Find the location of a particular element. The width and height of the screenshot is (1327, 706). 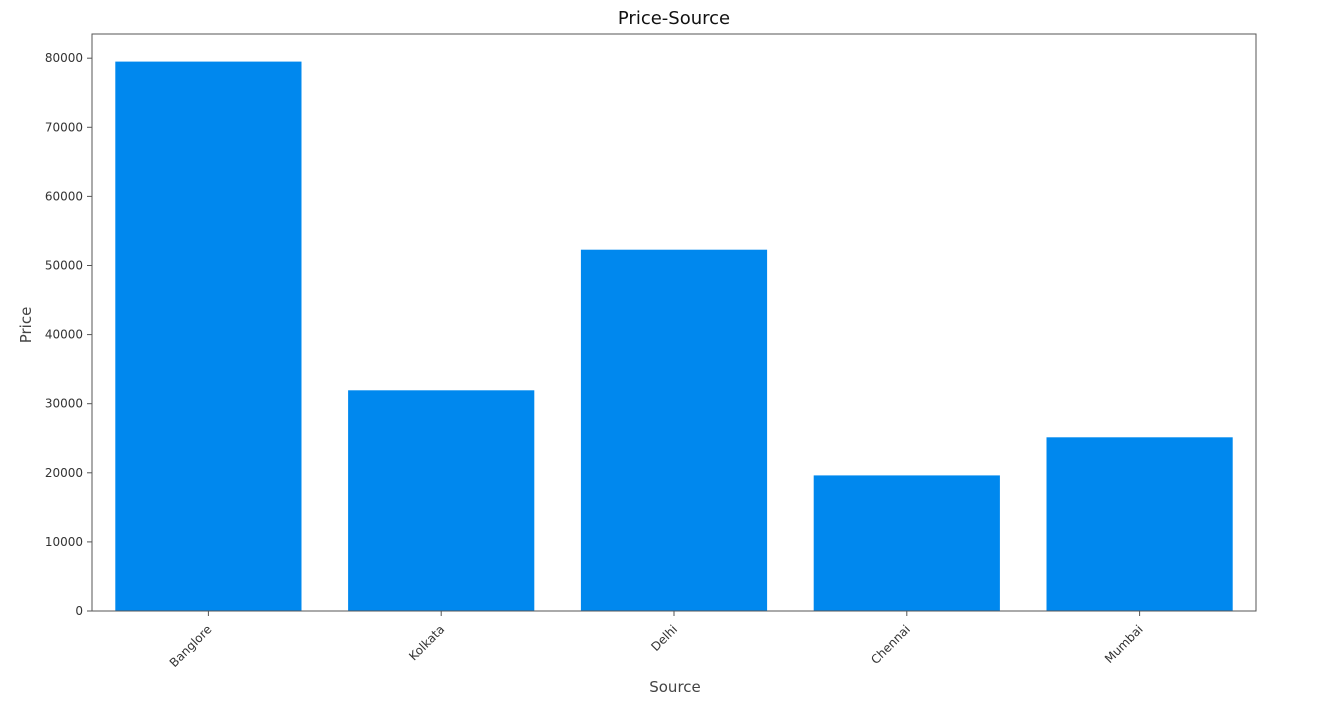

y-tick-label: 60000 is located at coordinates (64, 196).